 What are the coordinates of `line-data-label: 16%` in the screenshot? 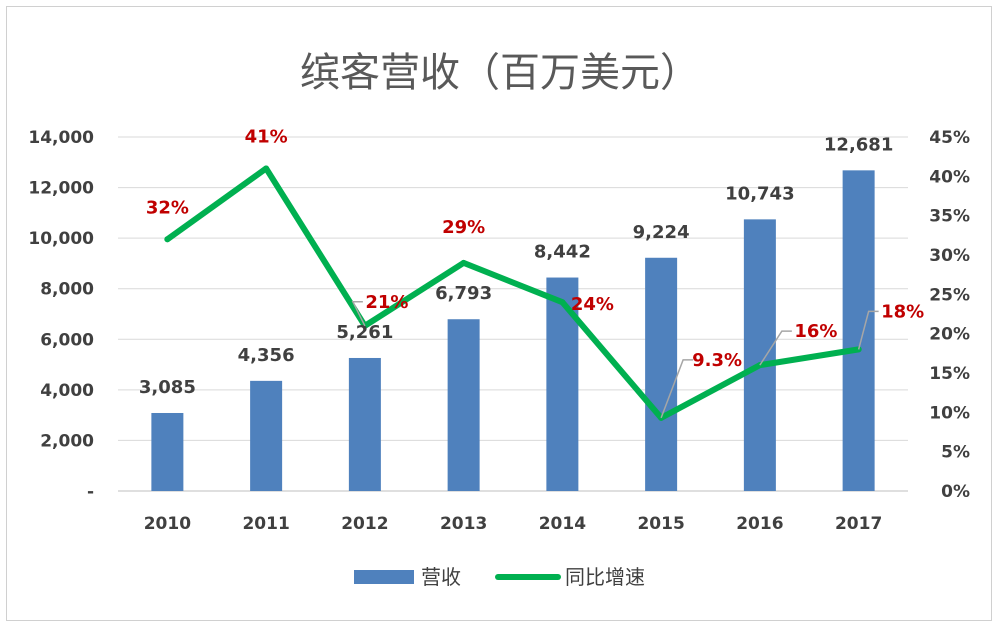 It's located at (815, 331).